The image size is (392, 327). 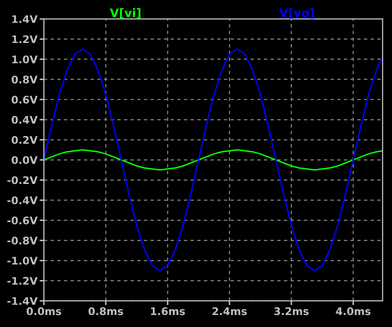 I want to click on x-tick-label: 1.6ms, so click(x=168, y=311).